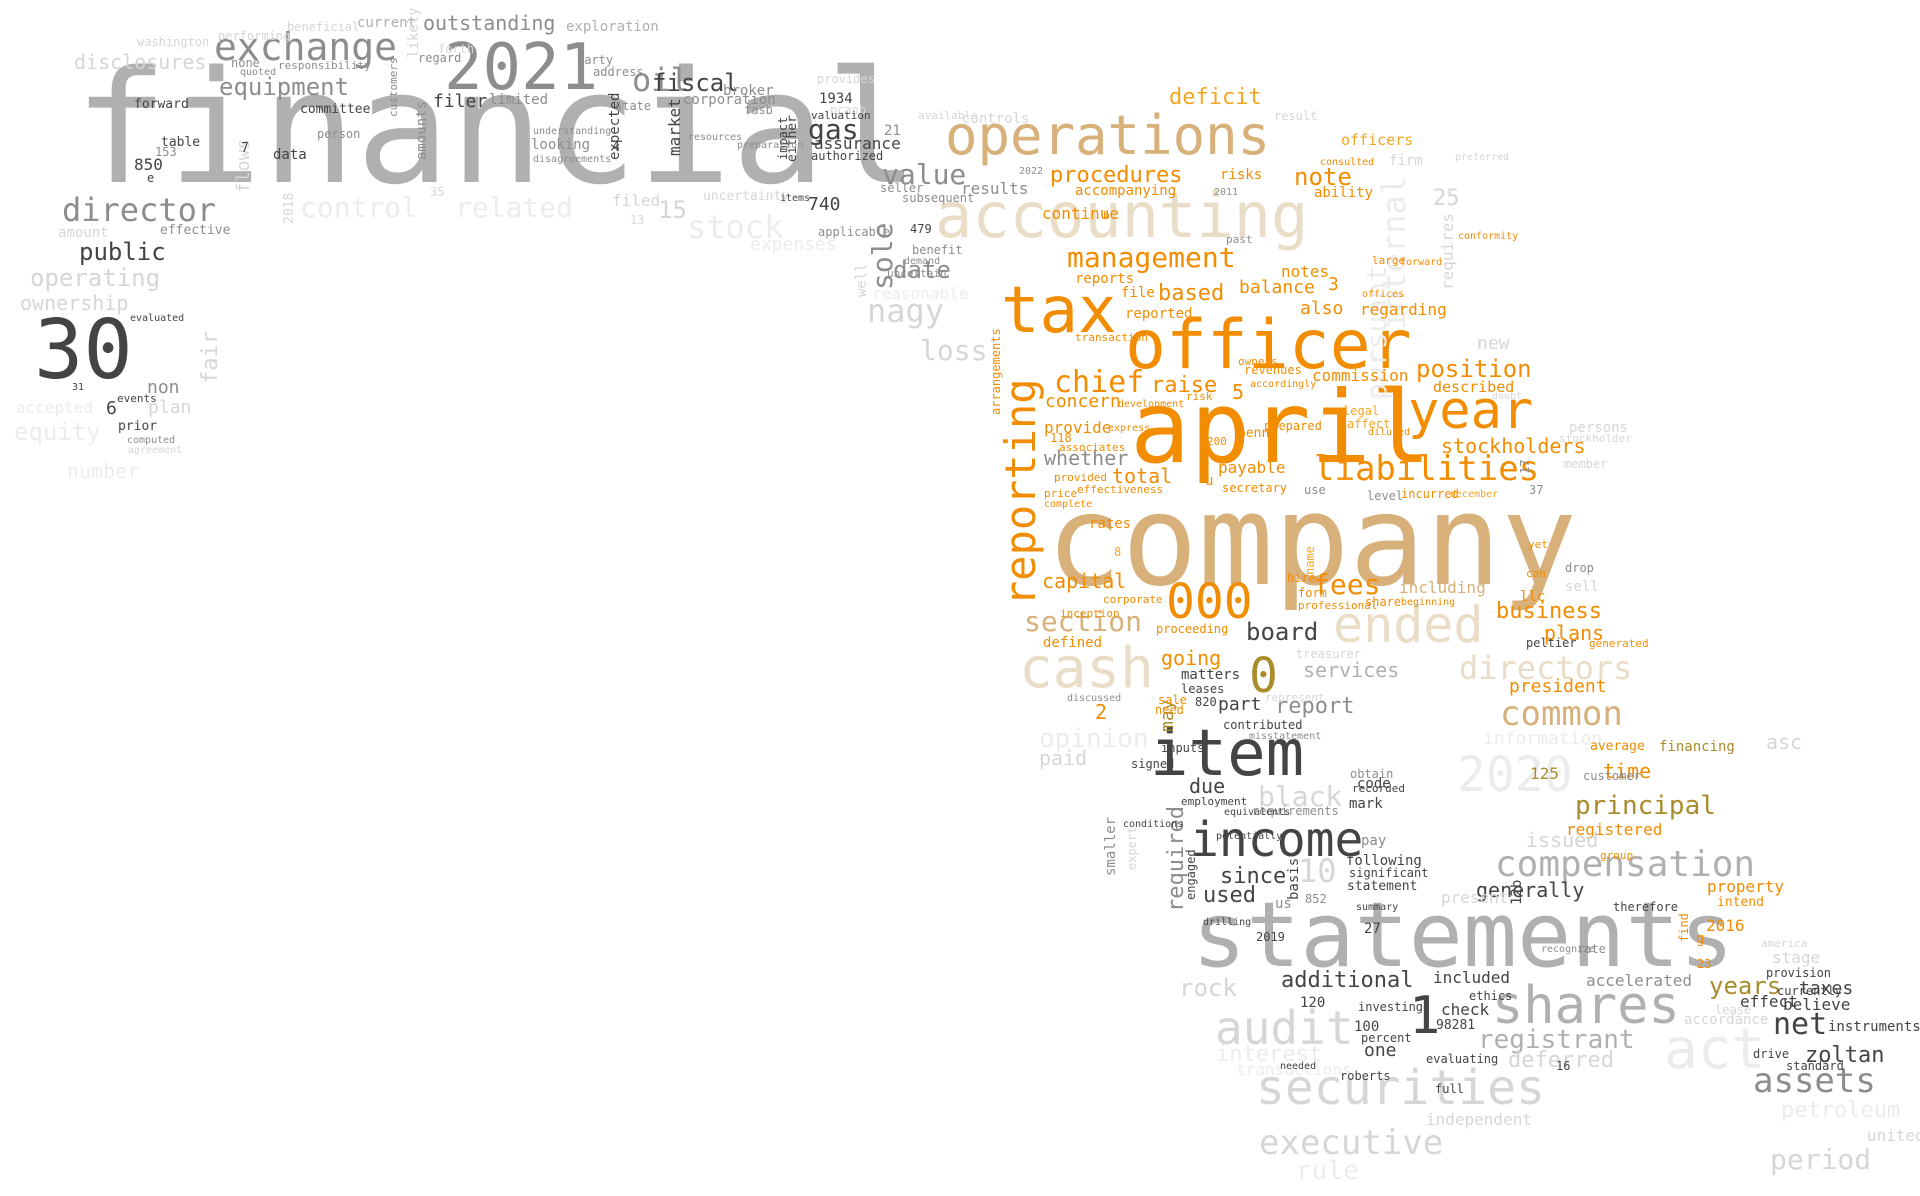  Describe the element at coordinates (1377, 907) in the screenshot. I see `cloud-word-summary: summary` at that location.